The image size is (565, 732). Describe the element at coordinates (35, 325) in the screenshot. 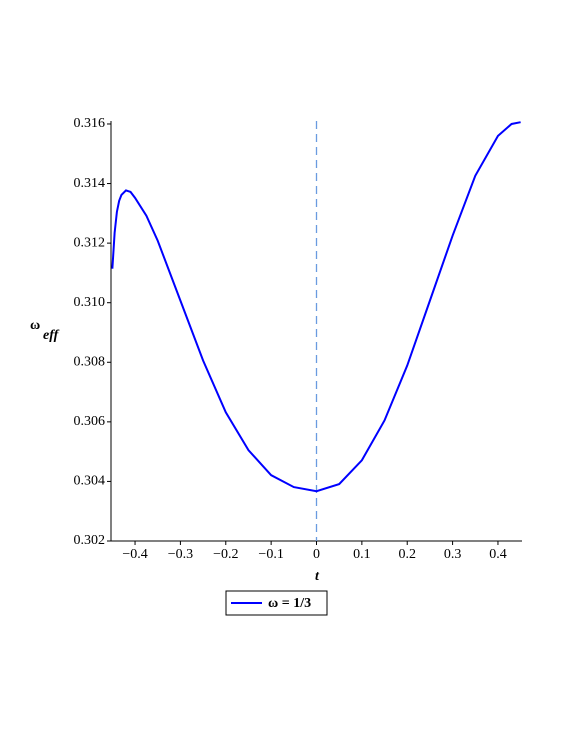

I see `y-axis-label: ω` at that location.